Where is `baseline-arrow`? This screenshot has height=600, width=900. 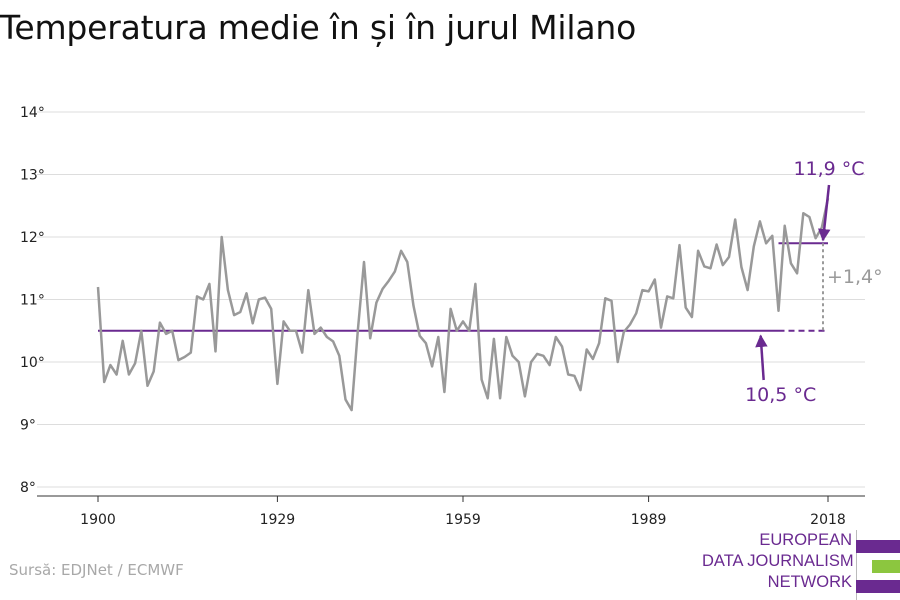
baseline-arrow is located at coordinates (761, 357).